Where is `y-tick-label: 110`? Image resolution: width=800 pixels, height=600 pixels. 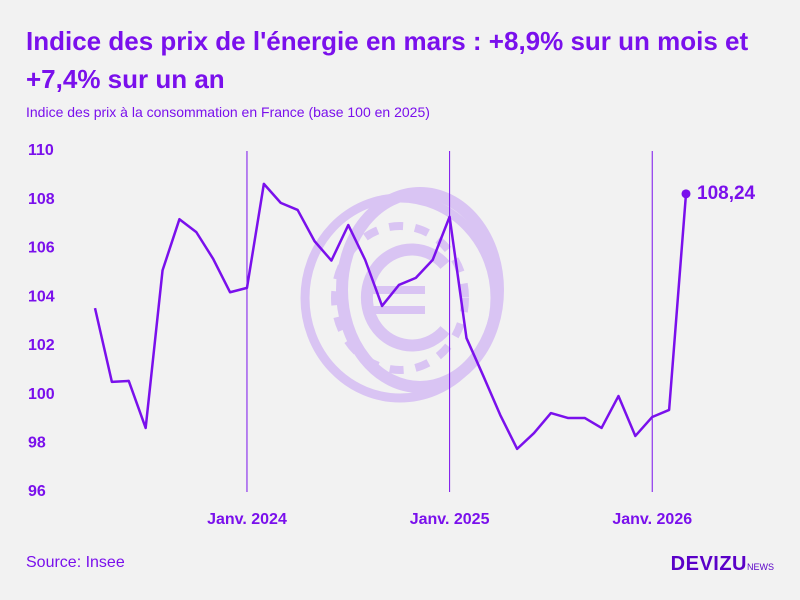 y-tick-label: 110 is located at coordinates (41, 150).